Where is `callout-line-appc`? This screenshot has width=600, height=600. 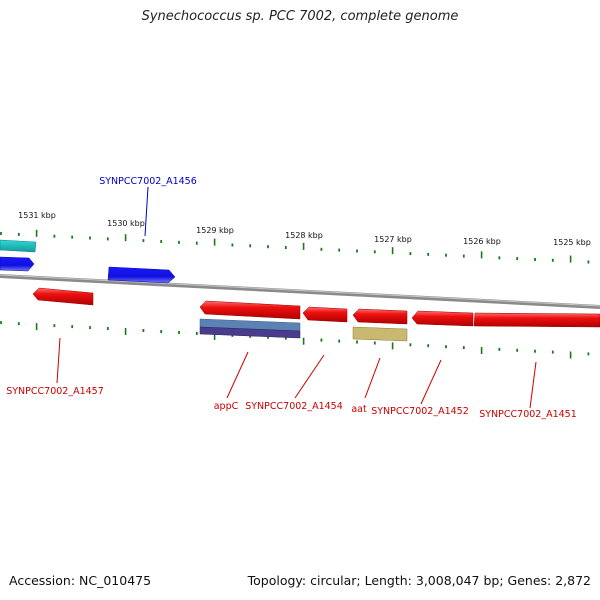
callout-line-appc is located at coordinates (237, 375).